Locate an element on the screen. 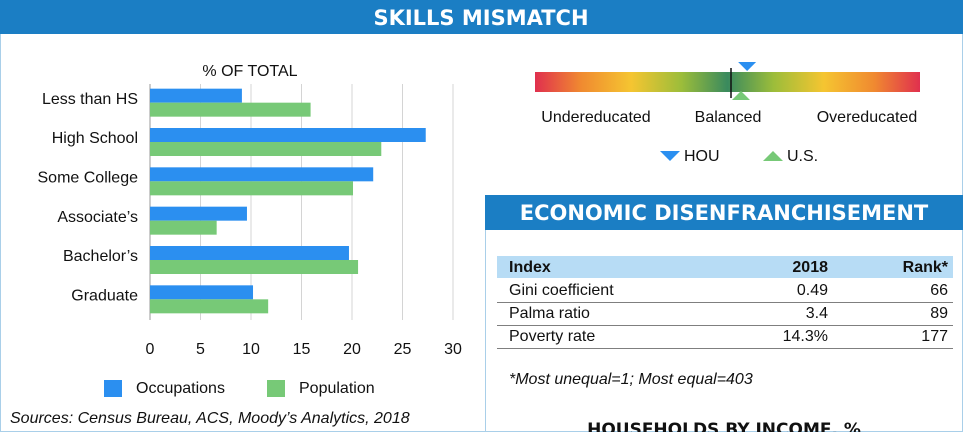 The image size is (963, 432). table-header: Index is located at coordinates (530, 267).